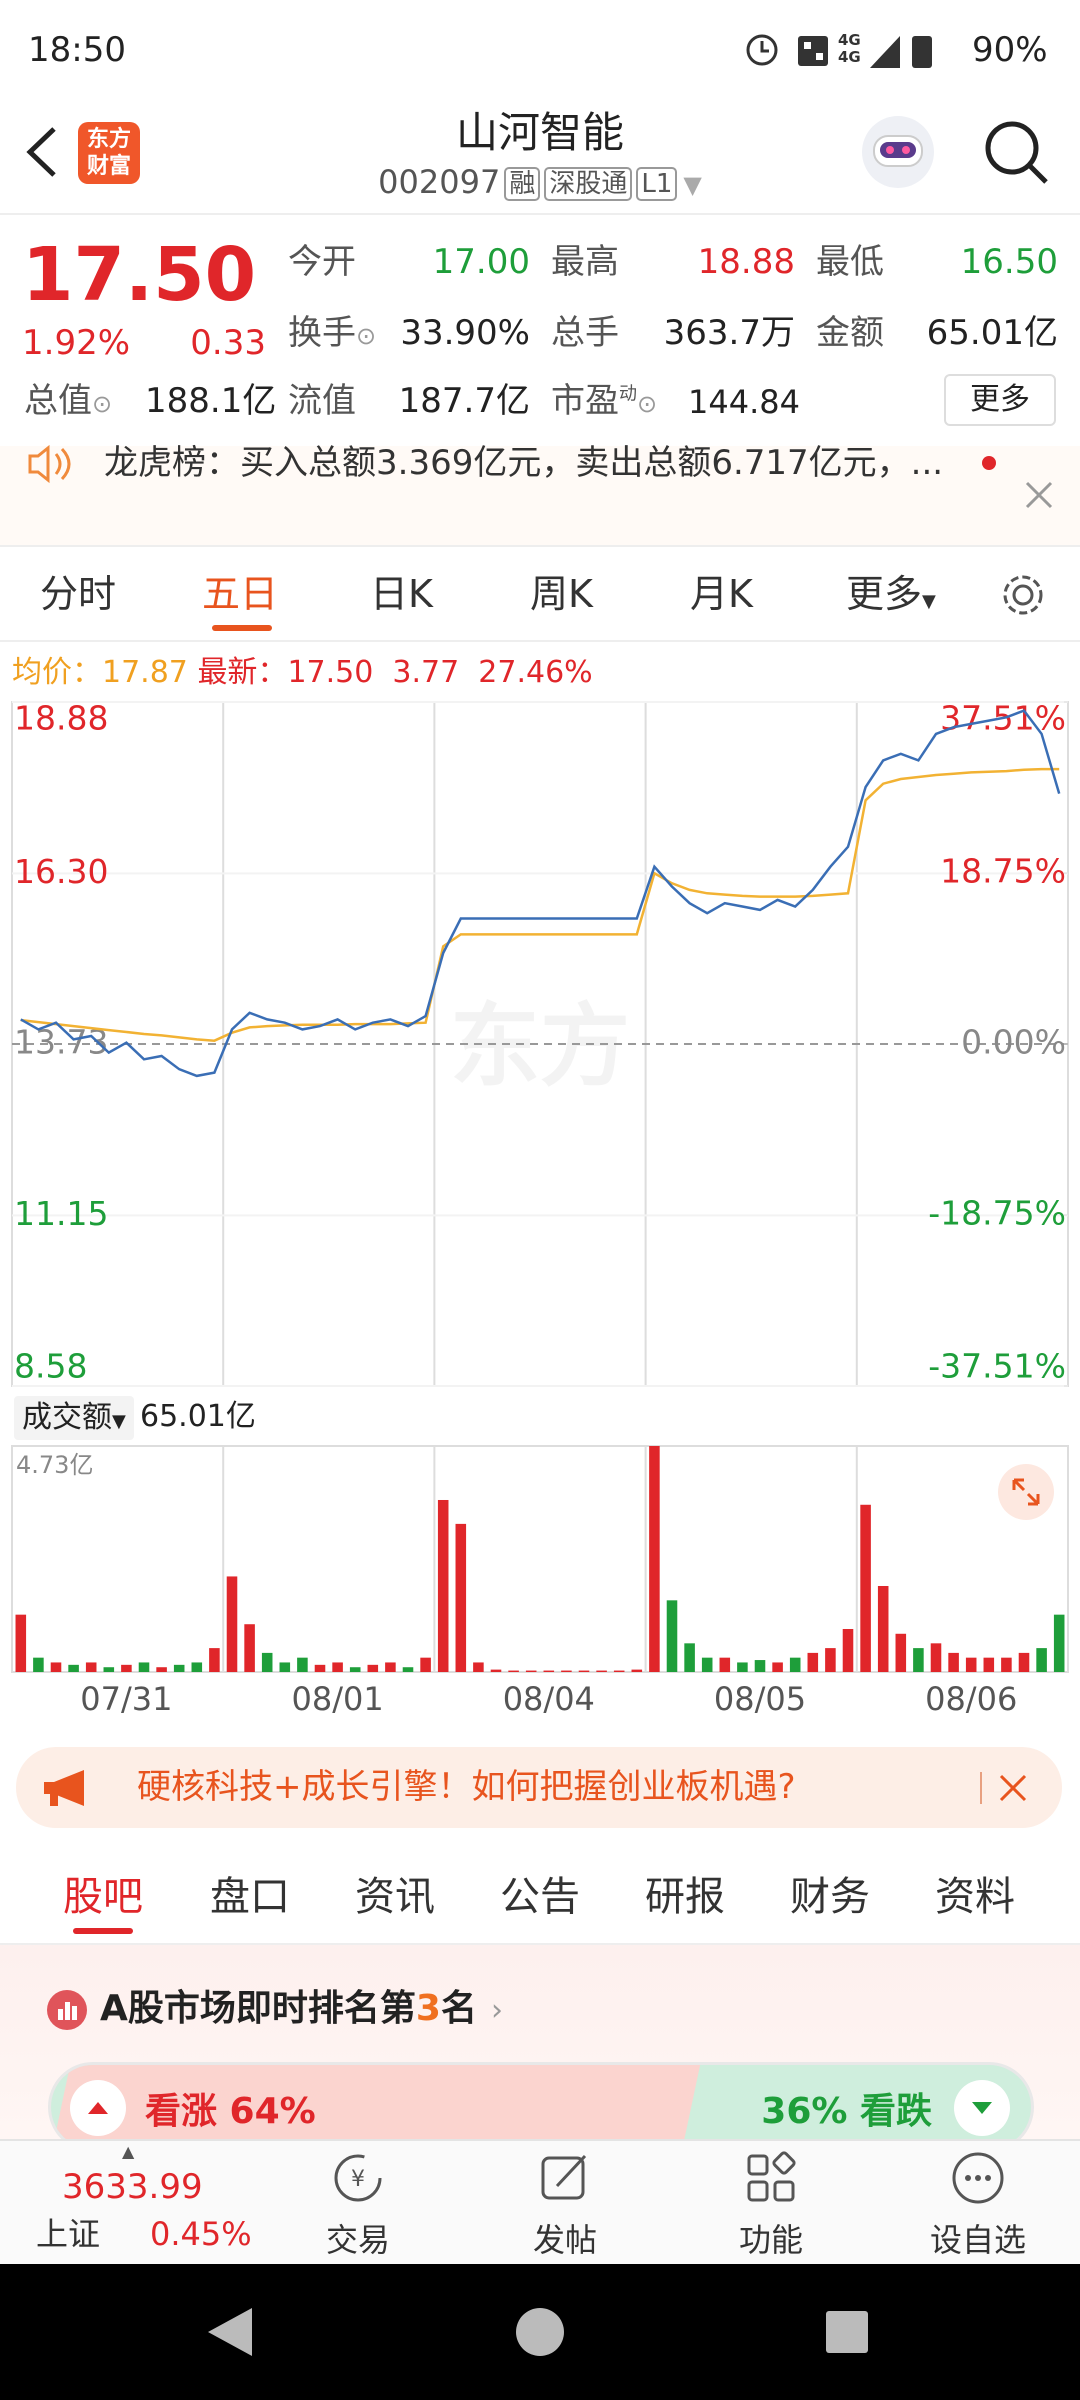 The height and width of the screenshot is (2400, 1080). What do you see at coordinates (201, 2234) in the screenshot?
I see `index-pct: 0.45%` at bounding box center [201, 2234].